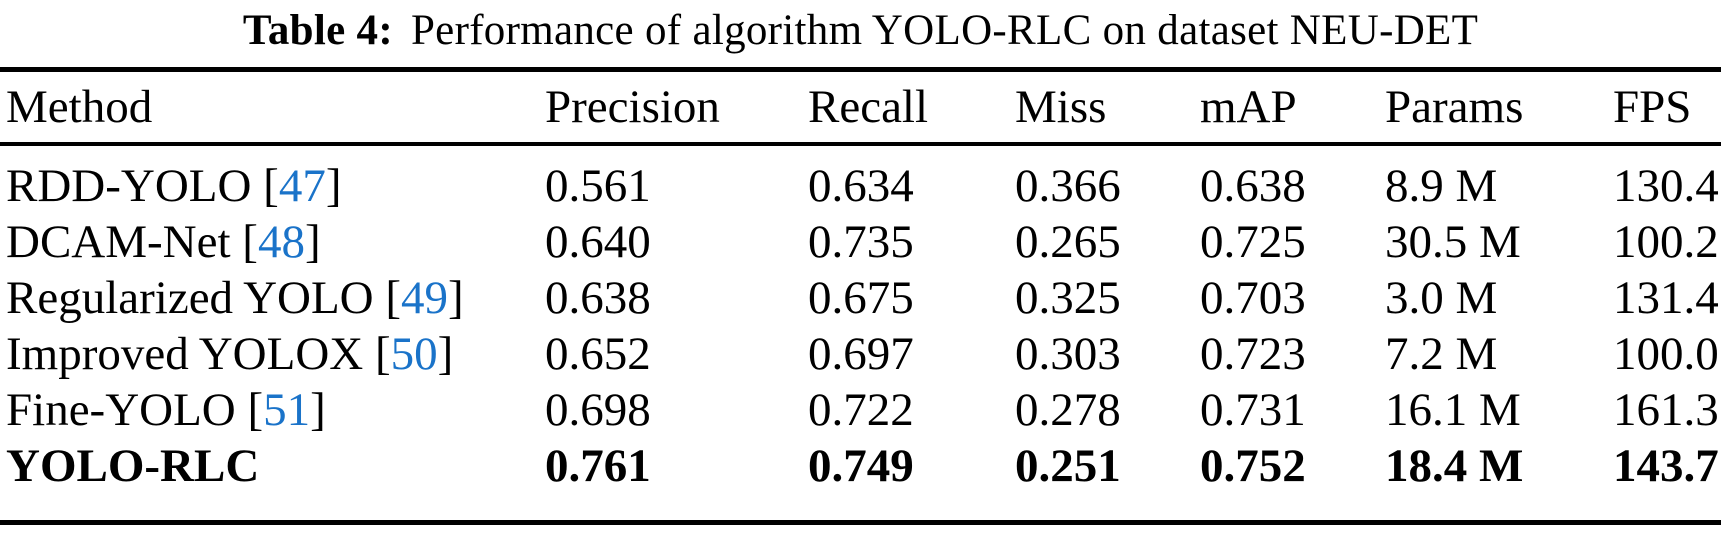 The width and height of the screenshot is (1721, 533). Describe the element at coordinates (1666, 409) in the screenshot. I see `cell-fps: 161.3` at that location.